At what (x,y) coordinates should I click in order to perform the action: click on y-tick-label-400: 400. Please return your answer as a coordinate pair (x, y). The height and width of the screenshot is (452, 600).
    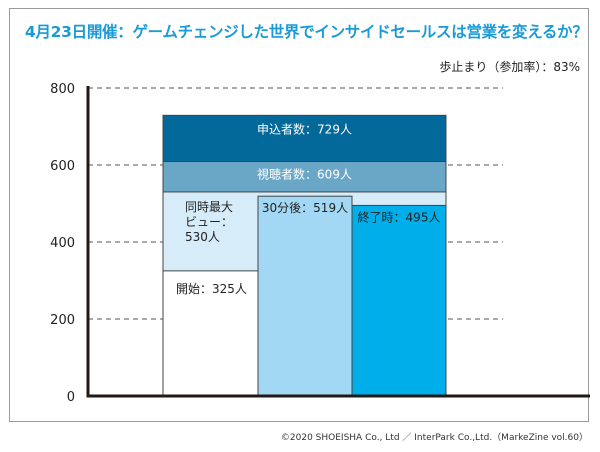
    Looking at the image, I should click on (62, 243).